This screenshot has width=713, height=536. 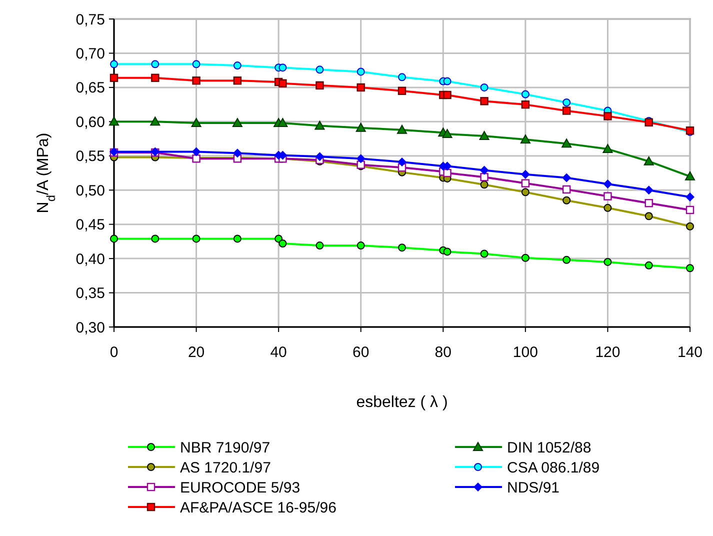 What do you see at coordinates (90, 259) in the screenshot?
I see `y-tick-label: 0,40` at bounding box center [90, 259].